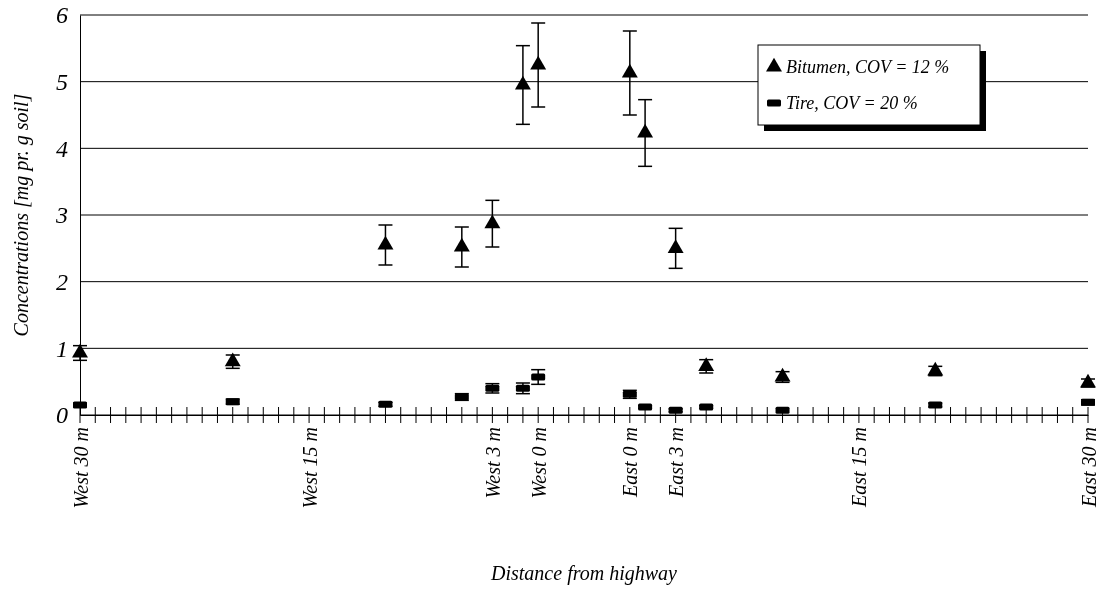  Describe the element at coordinates (584, 573) in the screenshot. I see `x-axis-title: Distance from highway` at that location.